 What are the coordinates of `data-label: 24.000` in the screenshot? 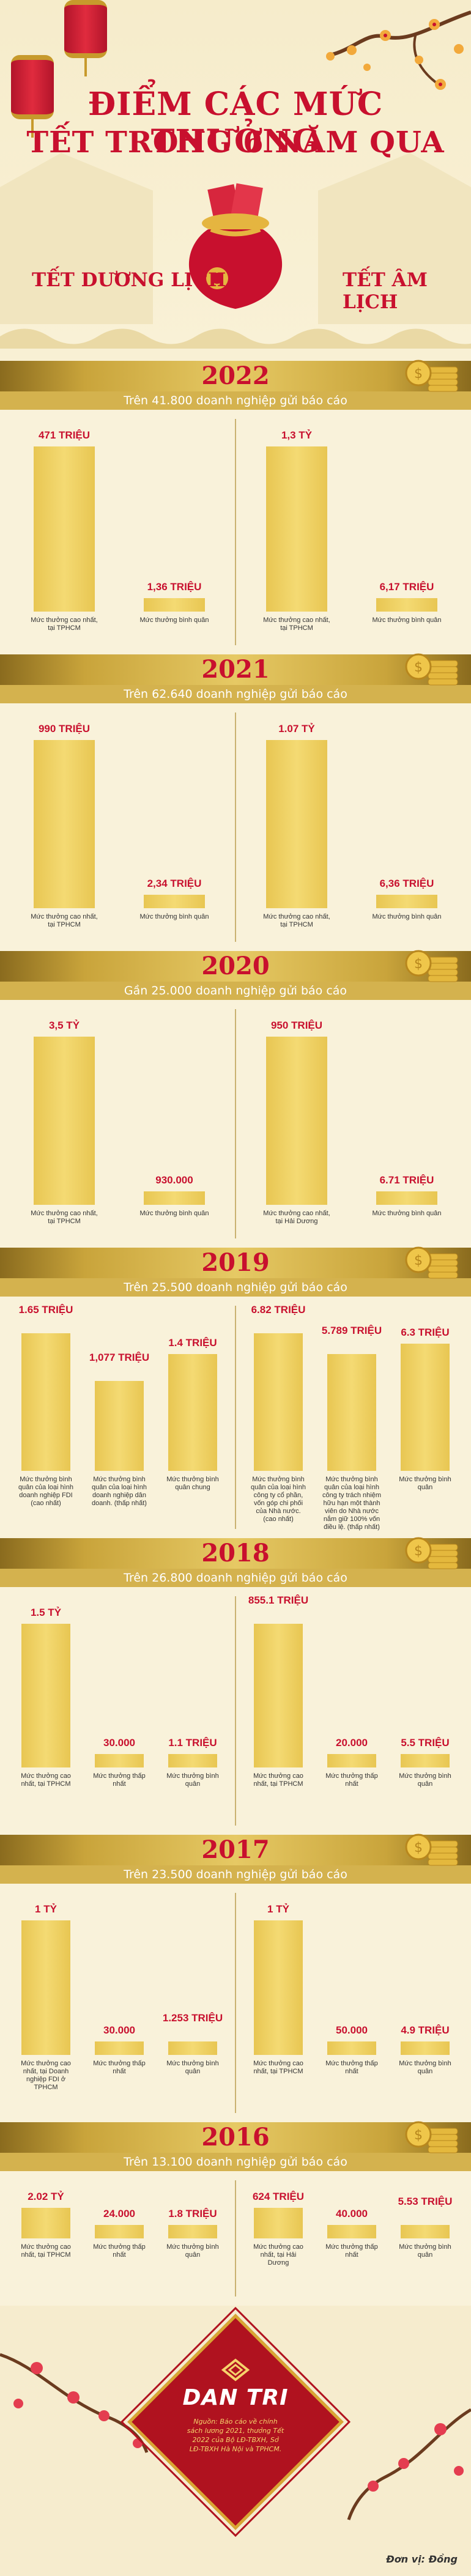 It's located at (119, 2213).